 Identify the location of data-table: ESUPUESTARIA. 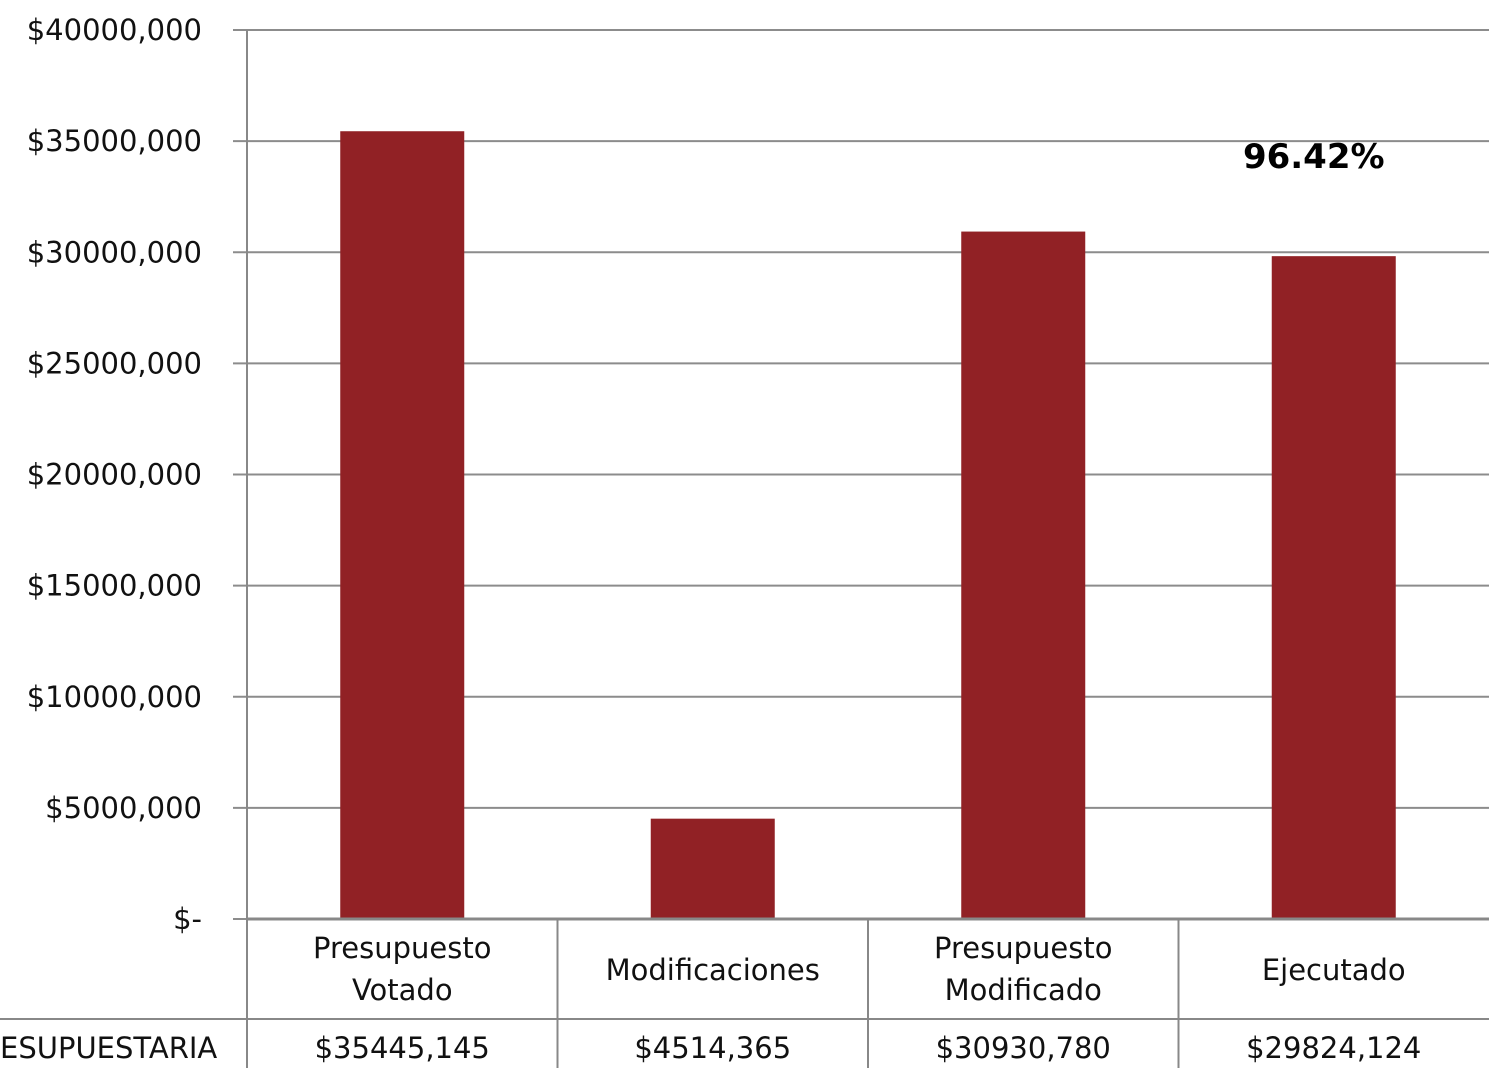
(744, 993).